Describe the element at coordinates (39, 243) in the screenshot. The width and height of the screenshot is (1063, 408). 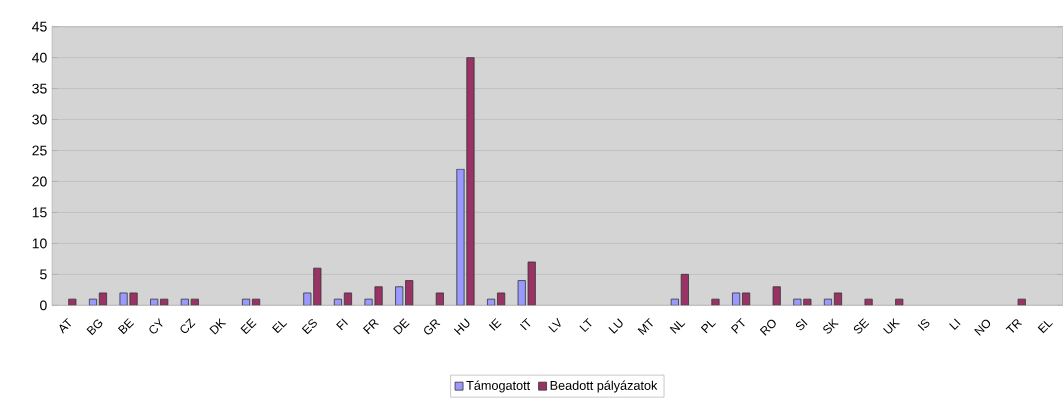
I see `y-tick-label: 10` at that location.